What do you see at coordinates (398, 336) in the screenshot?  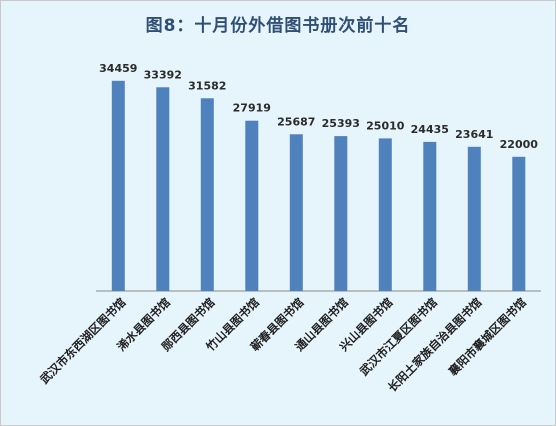 I see `category-label-8: 武汉市江夏区图书馆` at bounding box center [398, 336].